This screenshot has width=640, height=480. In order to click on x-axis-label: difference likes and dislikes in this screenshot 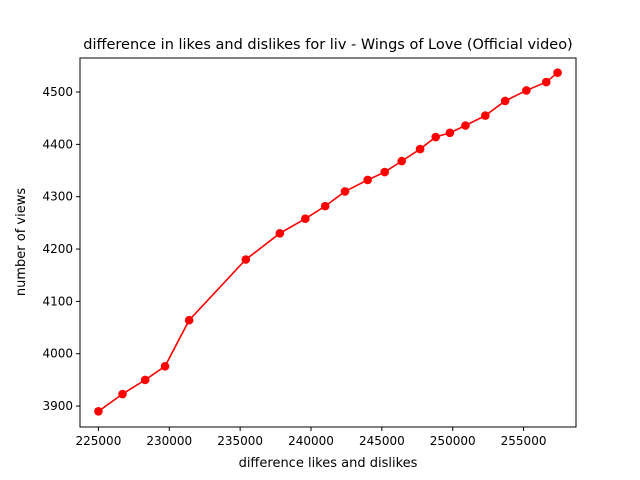, I will do `click(328, 463)`.